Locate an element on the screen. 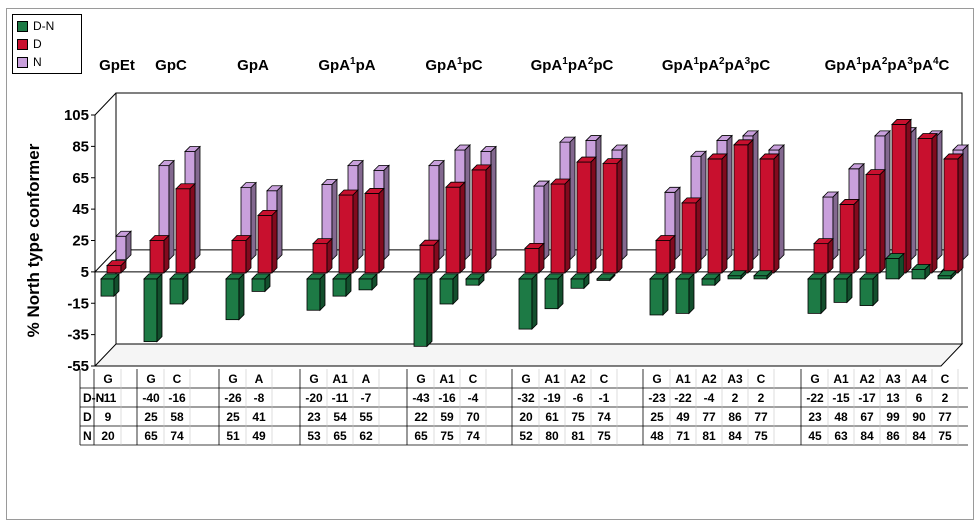  table-cell: -1 is located at coordinates (604, 398).